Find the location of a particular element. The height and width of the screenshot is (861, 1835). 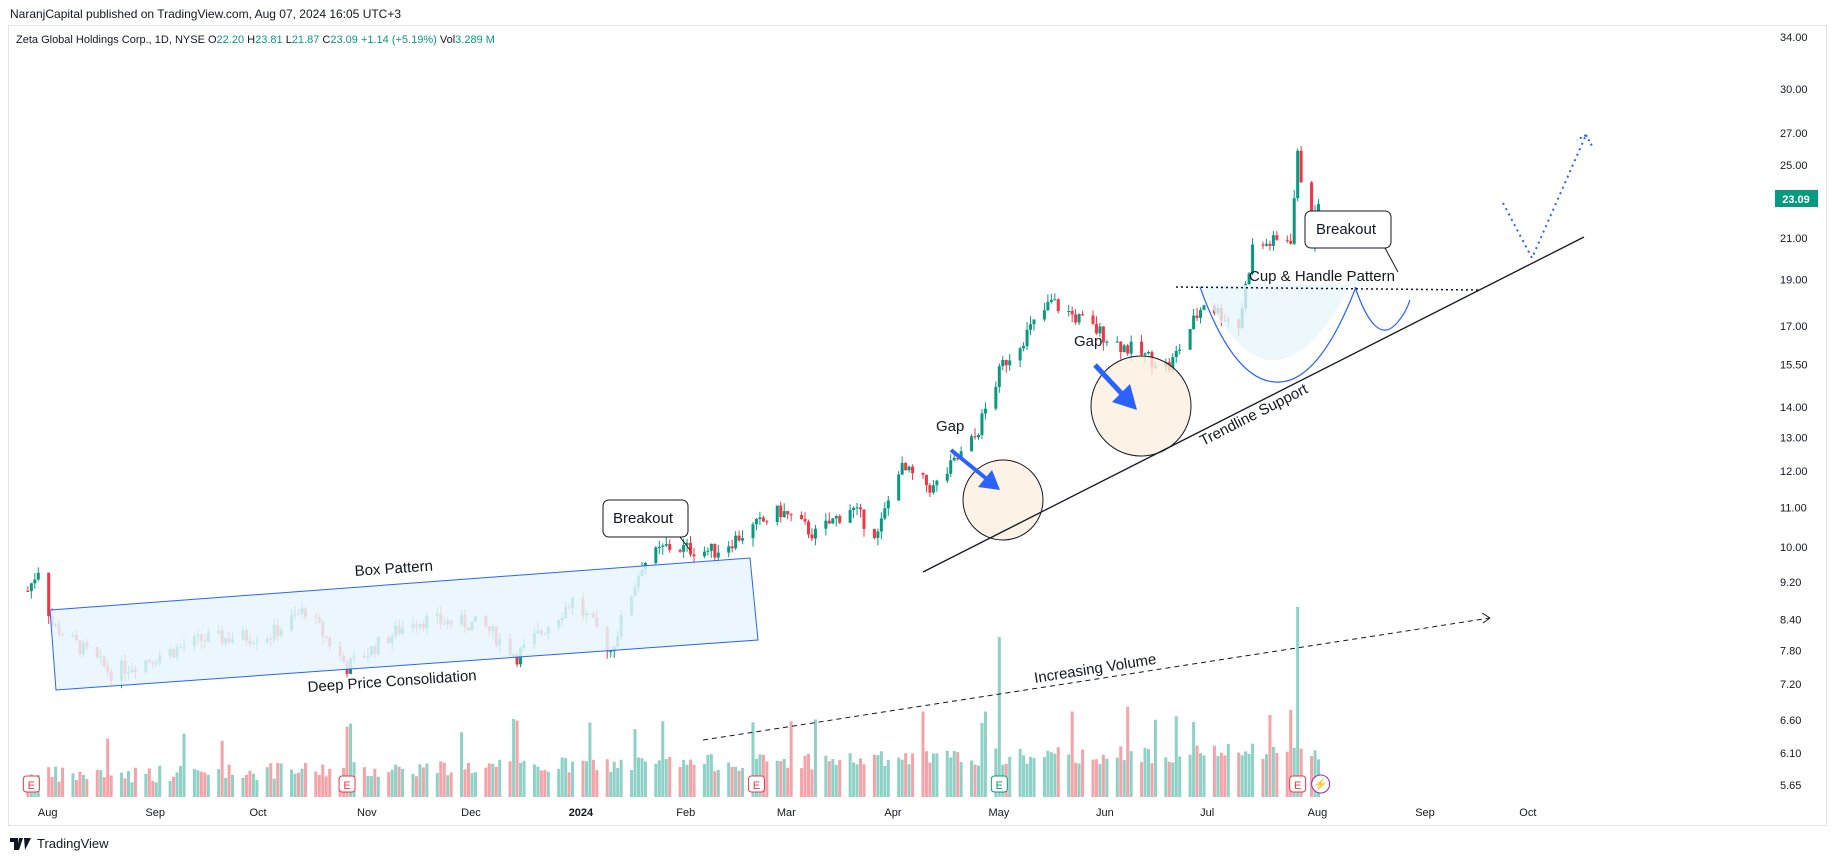

deep-consolidation-label: Deep Price Consolidation is located at coordinates (392, 681).